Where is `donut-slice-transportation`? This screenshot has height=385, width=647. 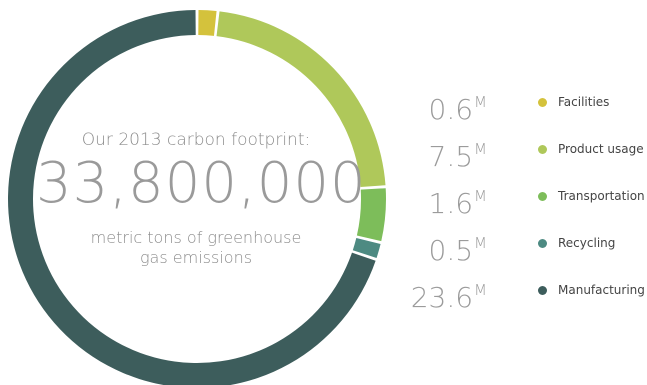 donut-slice-transportation is located at coordinates (371, 215).